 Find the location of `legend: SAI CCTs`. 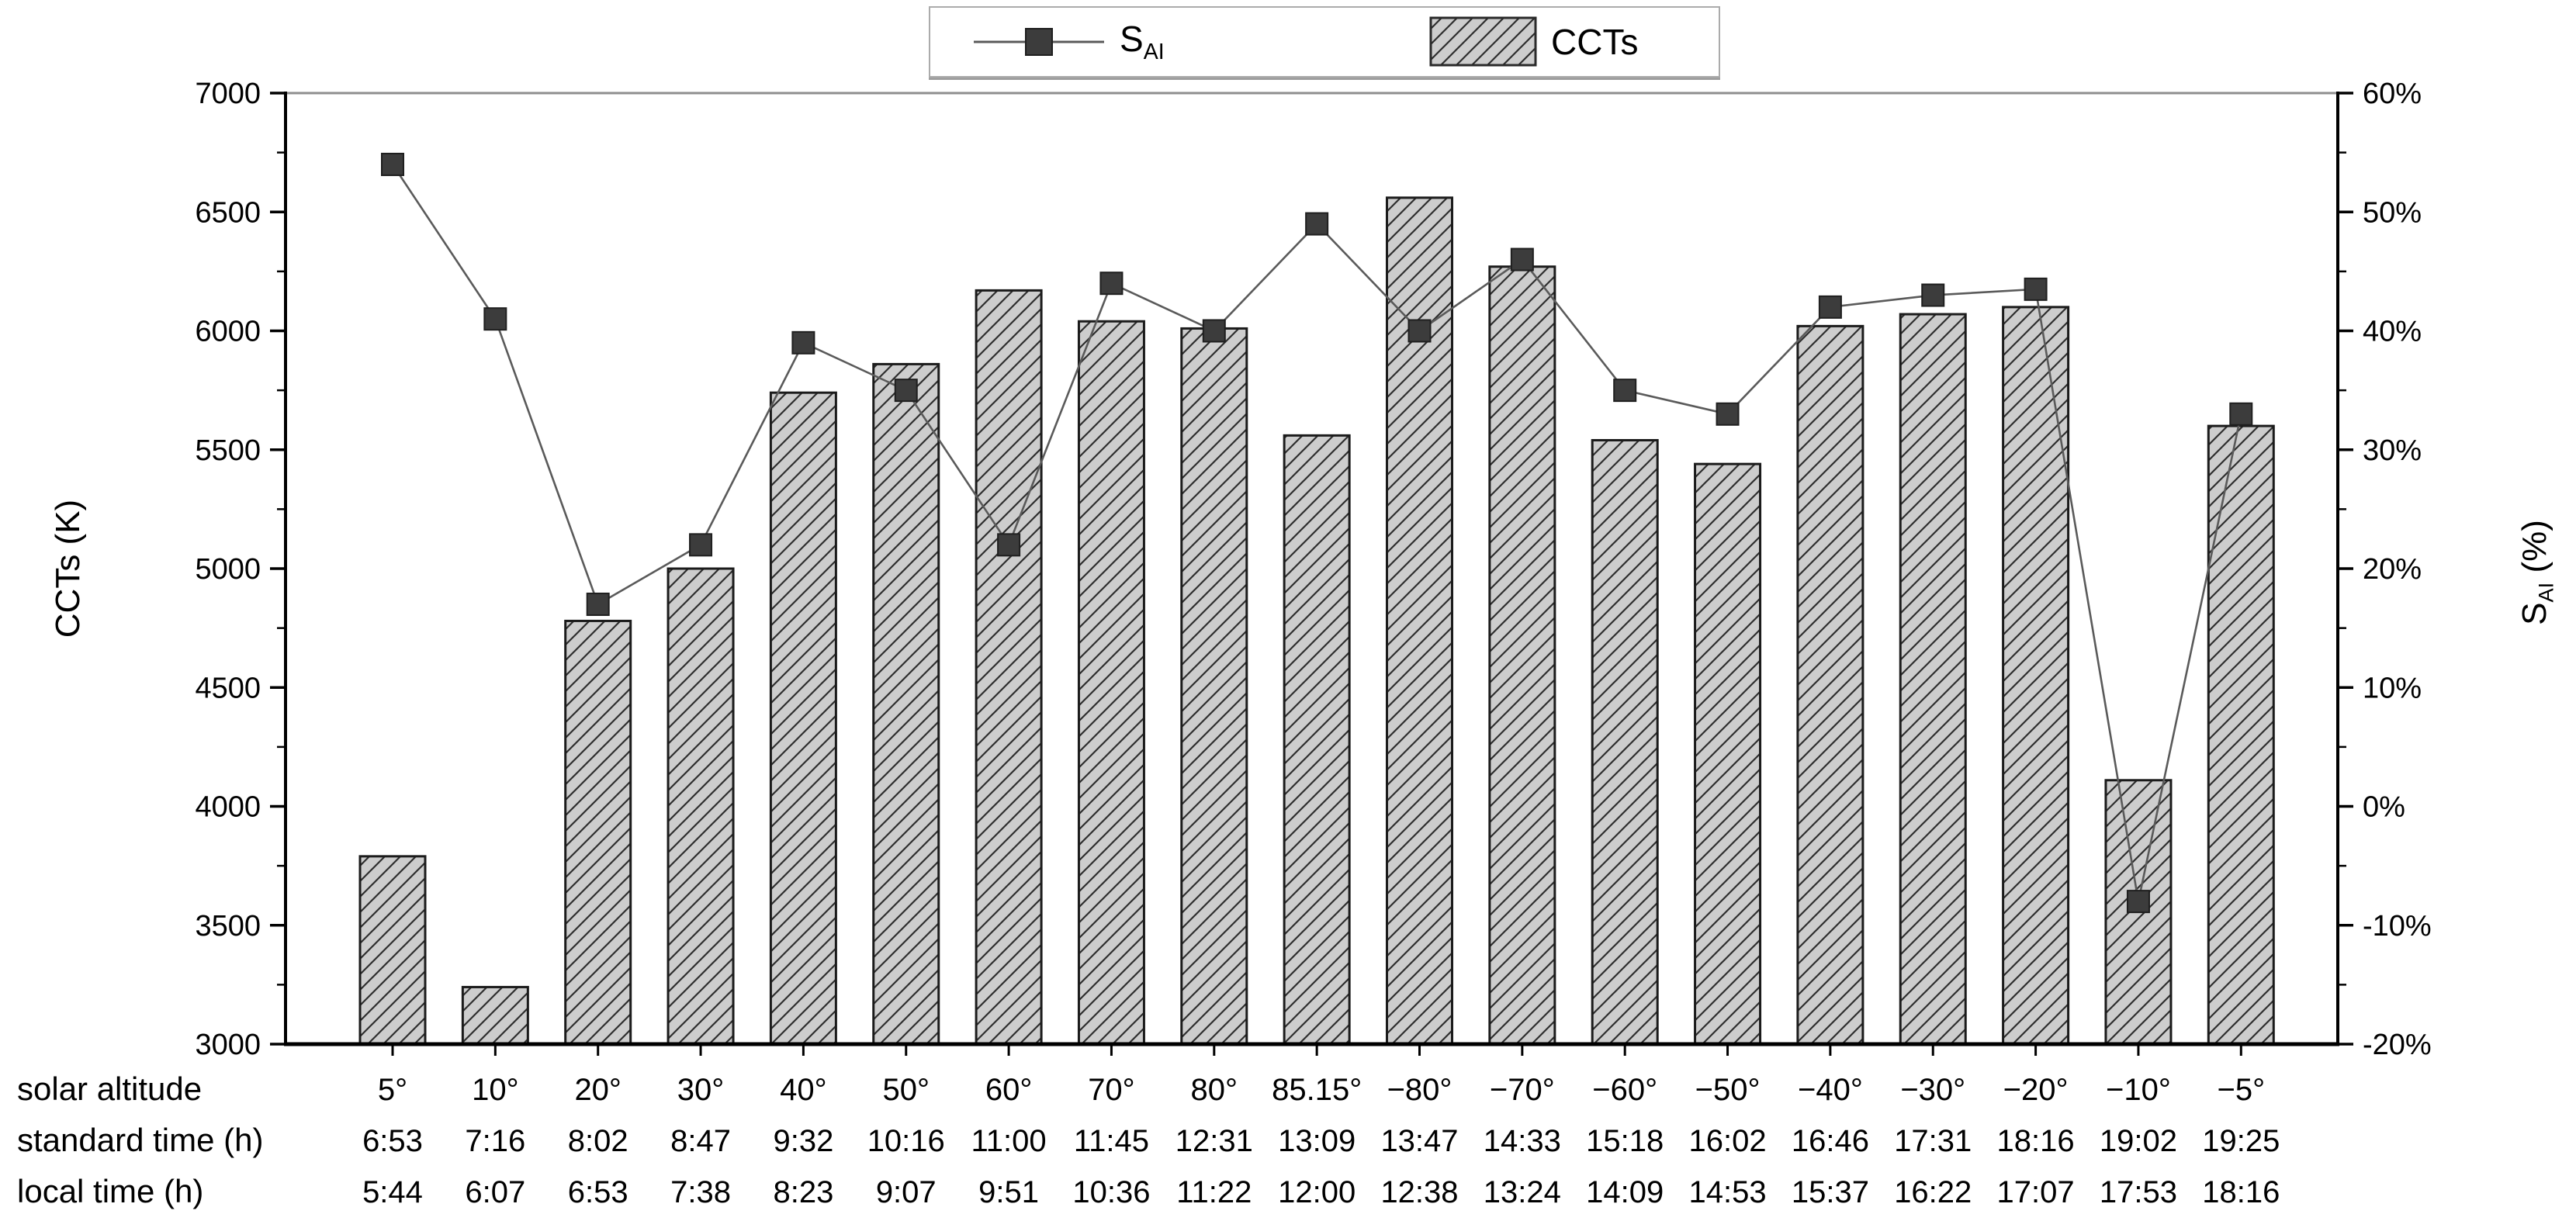

legend: SAI CCTs is located at coordinates (1324, 42).